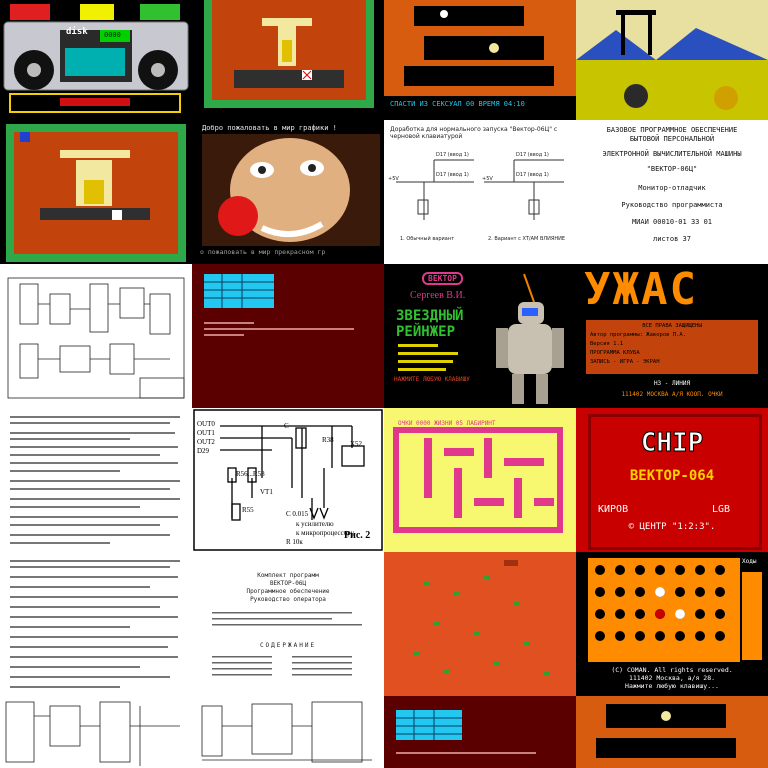 This screenshot has height=768, width=768. Describe the element at coordinates (269, 128) in the screenshot. I see `clown-top-text: Добро пожаловать в мир графики !` at that location.